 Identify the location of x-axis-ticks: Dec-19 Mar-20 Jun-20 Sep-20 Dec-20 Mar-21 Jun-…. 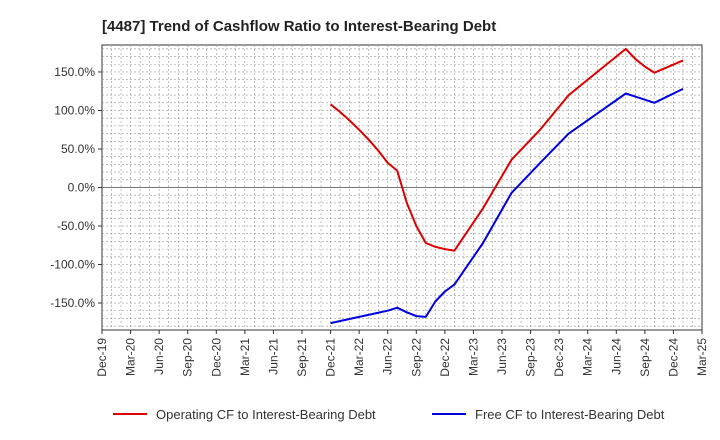
(402, 353).